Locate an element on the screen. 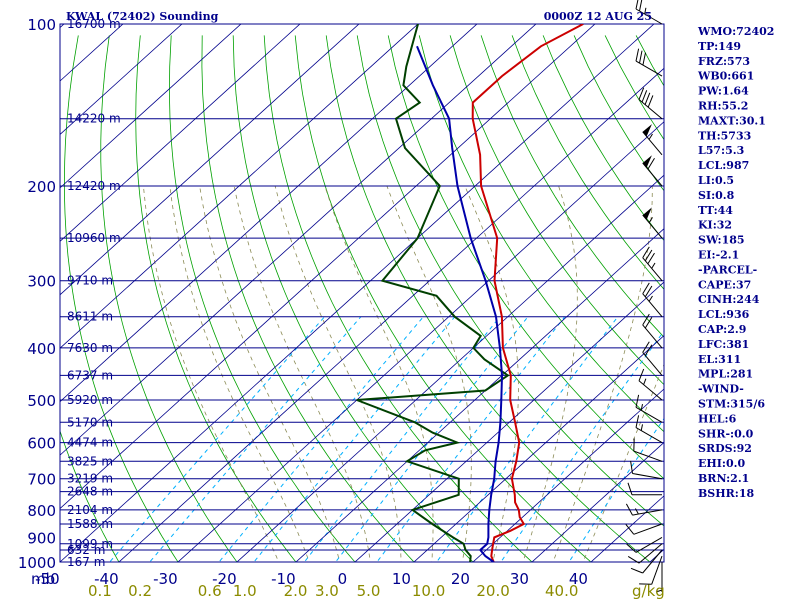  pressure-tick-label: 500 is located at coordinates (41, 401).